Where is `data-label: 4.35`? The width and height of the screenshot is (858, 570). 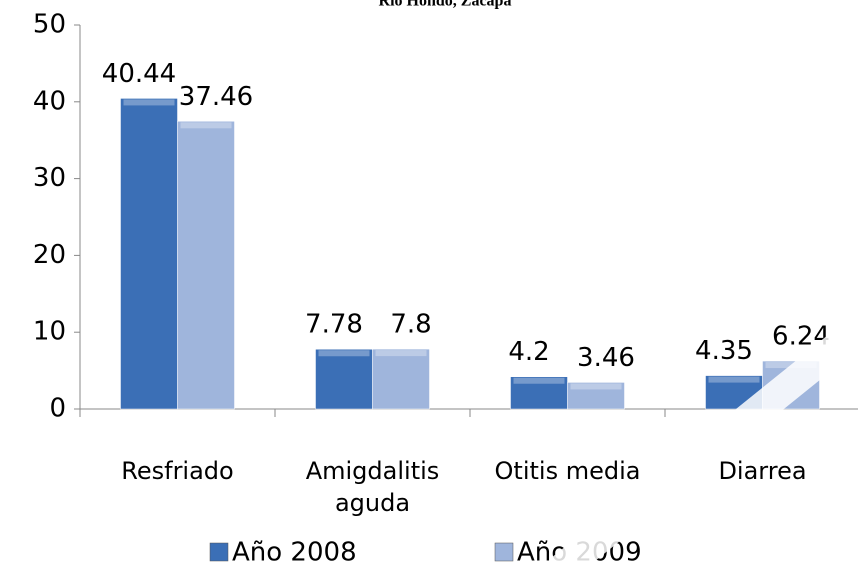 data-label: 4.35 is located at coordinates (724, 351).